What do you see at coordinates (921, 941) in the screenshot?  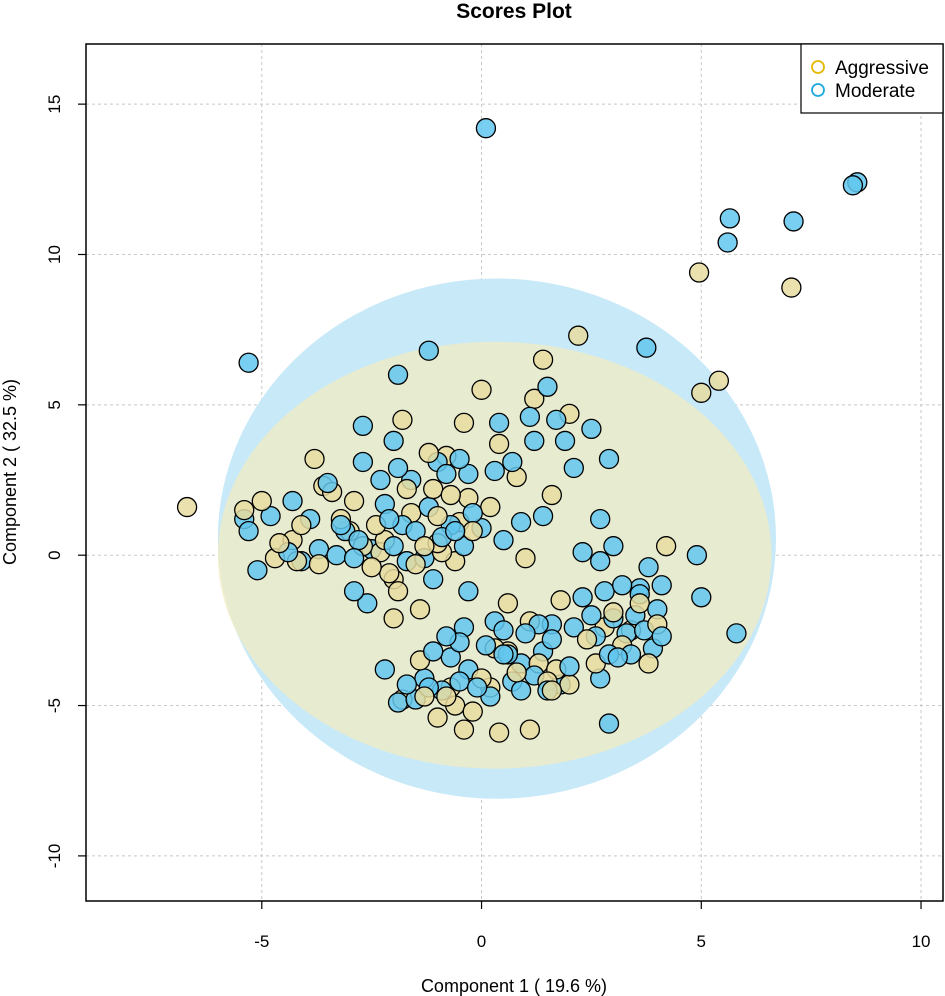 I see `x-tick-label: 10` at bounding box center [921, 941].